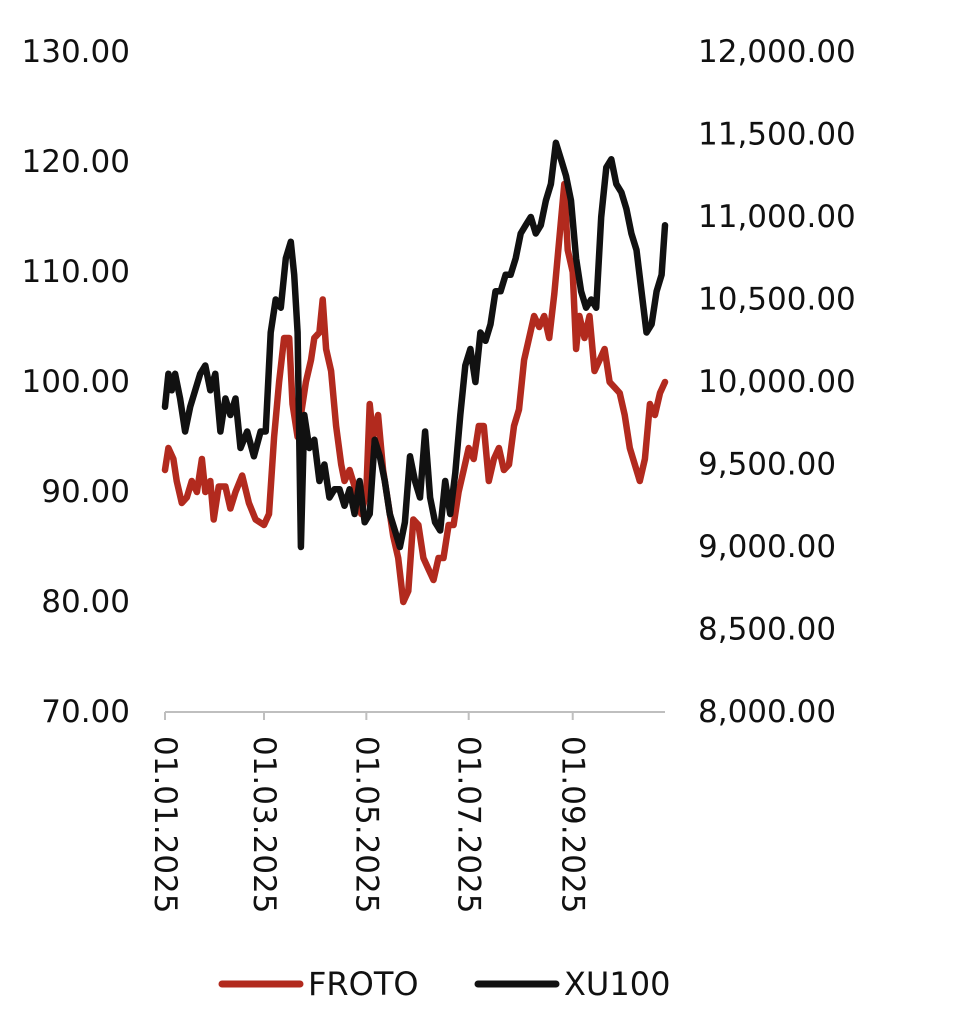 This screenshot has height=1028, width=960. Describe the element at coordinates (76, 162) in the screenshot. I see `left-axis-tick-label: 120.00` at that location.